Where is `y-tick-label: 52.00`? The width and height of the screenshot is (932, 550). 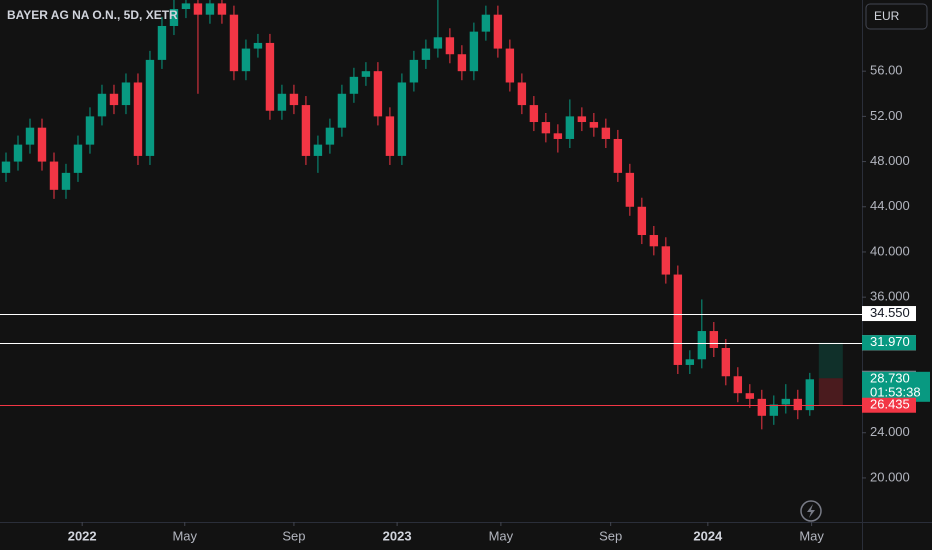
y-tick-label: 52.00 is located at coordinates (886, 115).